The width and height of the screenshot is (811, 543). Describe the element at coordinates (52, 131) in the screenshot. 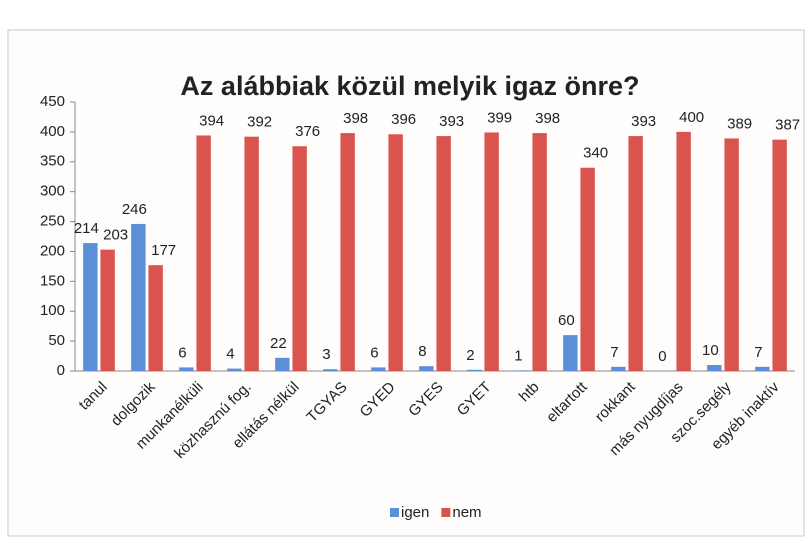

I see `y-tick-label: 400` at that location.